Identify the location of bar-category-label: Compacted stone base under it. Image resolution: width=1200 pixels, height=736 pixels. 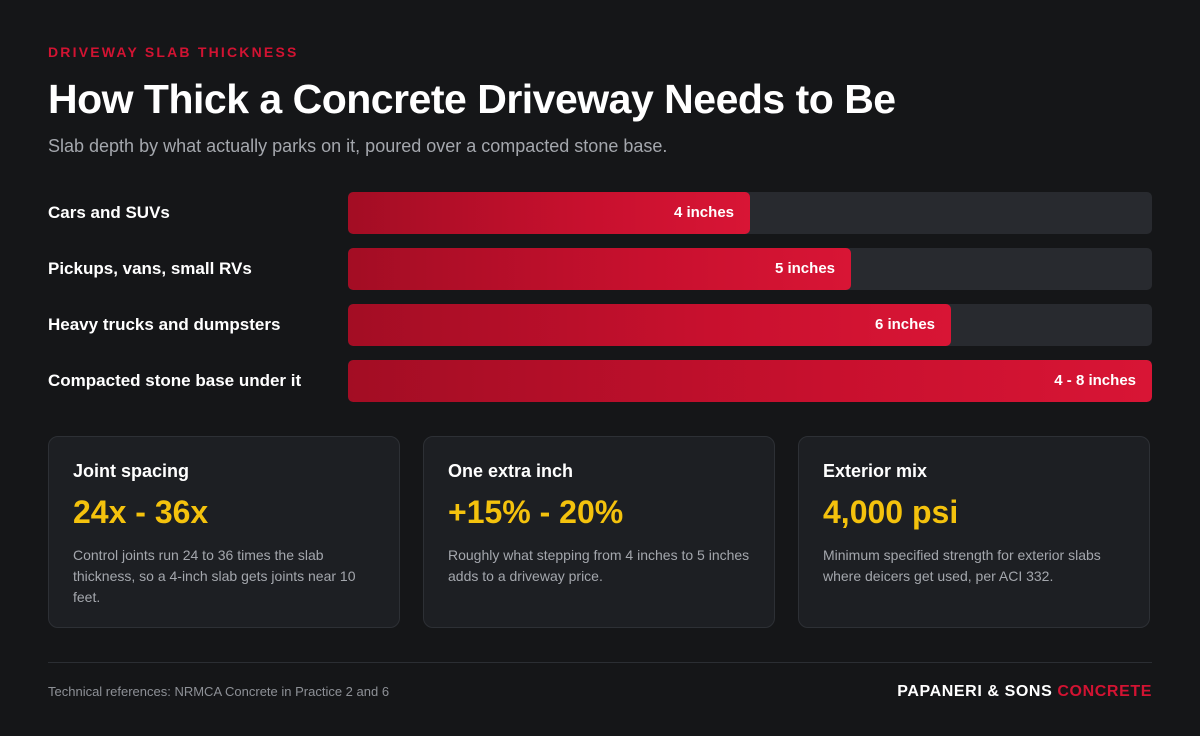
(175, 380).